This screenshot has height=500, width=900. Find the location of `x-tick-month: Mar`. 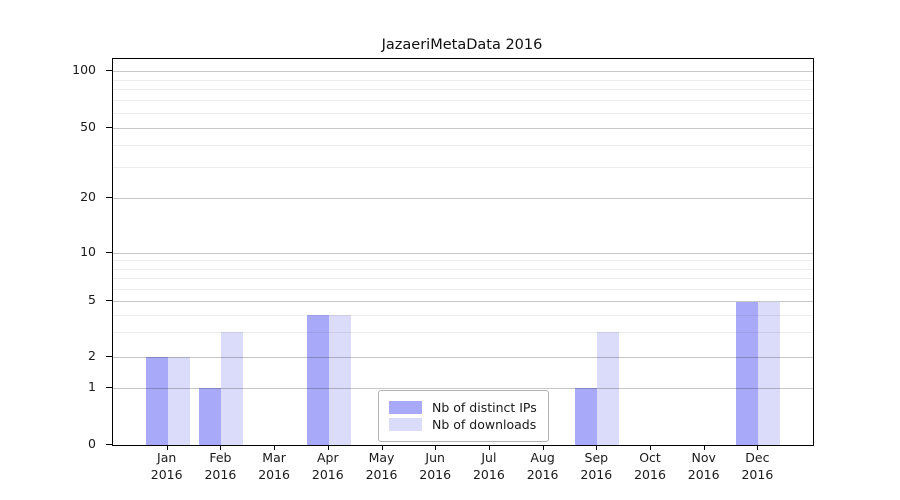

x-tick-month: Mar is located at coordinates (274, 457).